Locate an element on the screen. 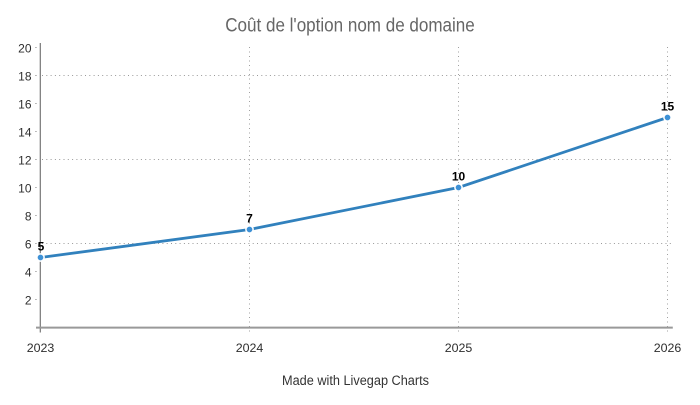  svg-text: 2026 is located at coordinates (668, 348).